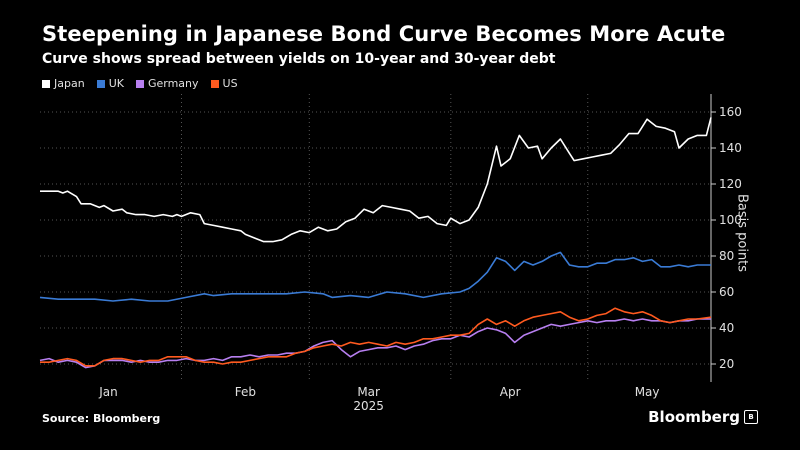 This screenshot has height=450, width=800. Describe the element at coordinates (726, 328) in the screenshot. I see `y-tick-label: 40` at that location.